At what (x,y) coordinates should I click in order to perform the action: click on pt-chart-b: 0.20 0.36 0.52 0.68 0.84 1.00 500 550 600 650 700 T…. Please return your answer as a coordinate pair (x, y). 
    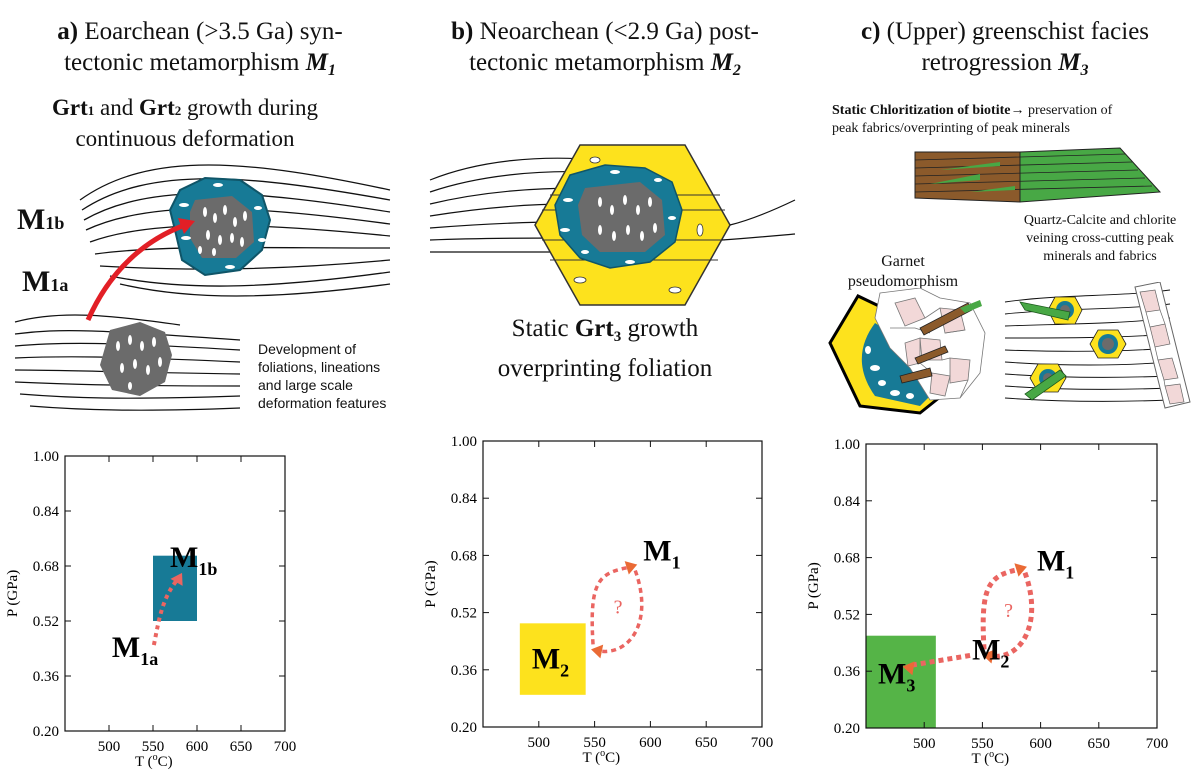
    Looking at the image, I should click on (598, 600).